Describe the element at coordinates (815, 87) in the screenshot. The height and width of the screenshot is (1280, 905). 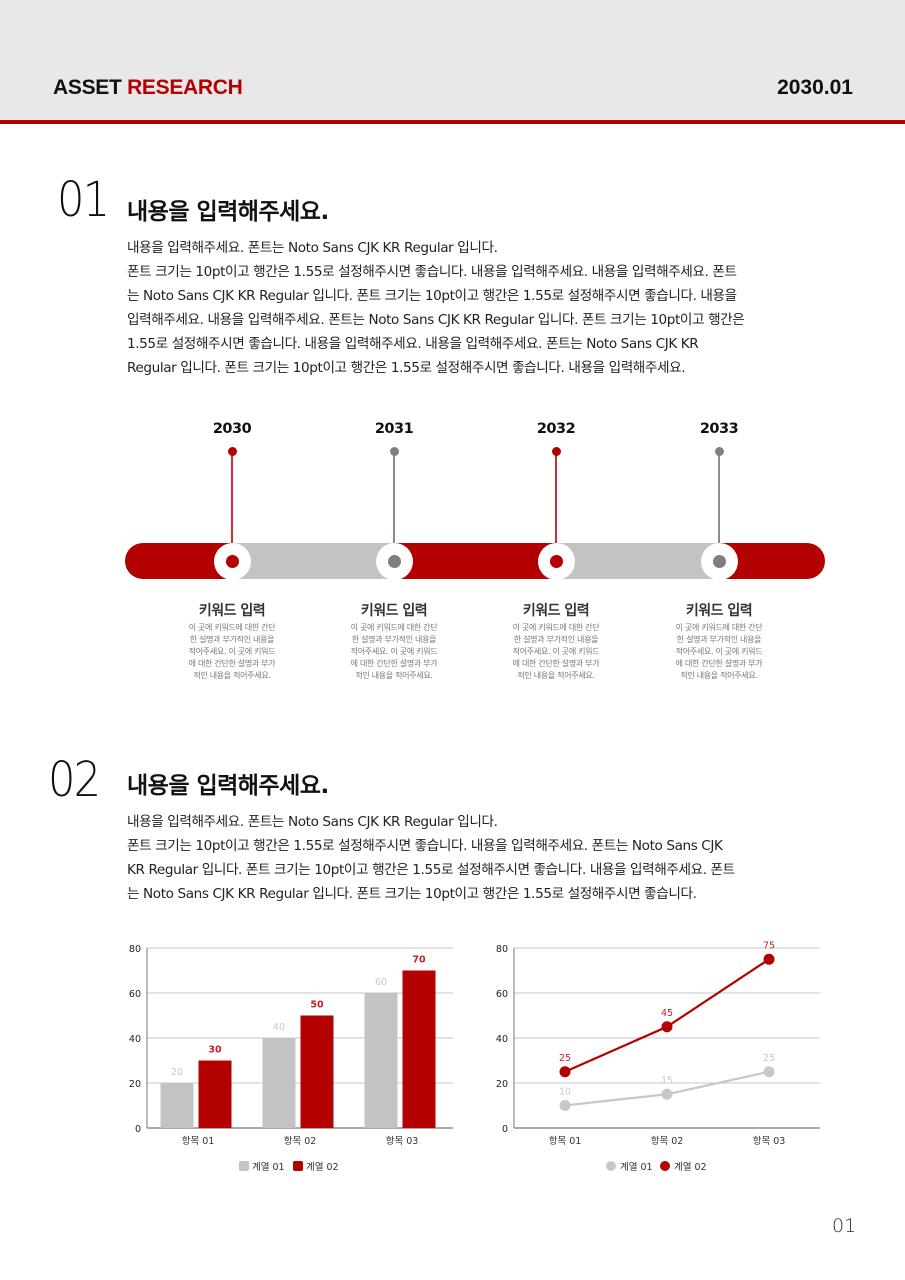
I see `header-date: 2030.01` at that location.